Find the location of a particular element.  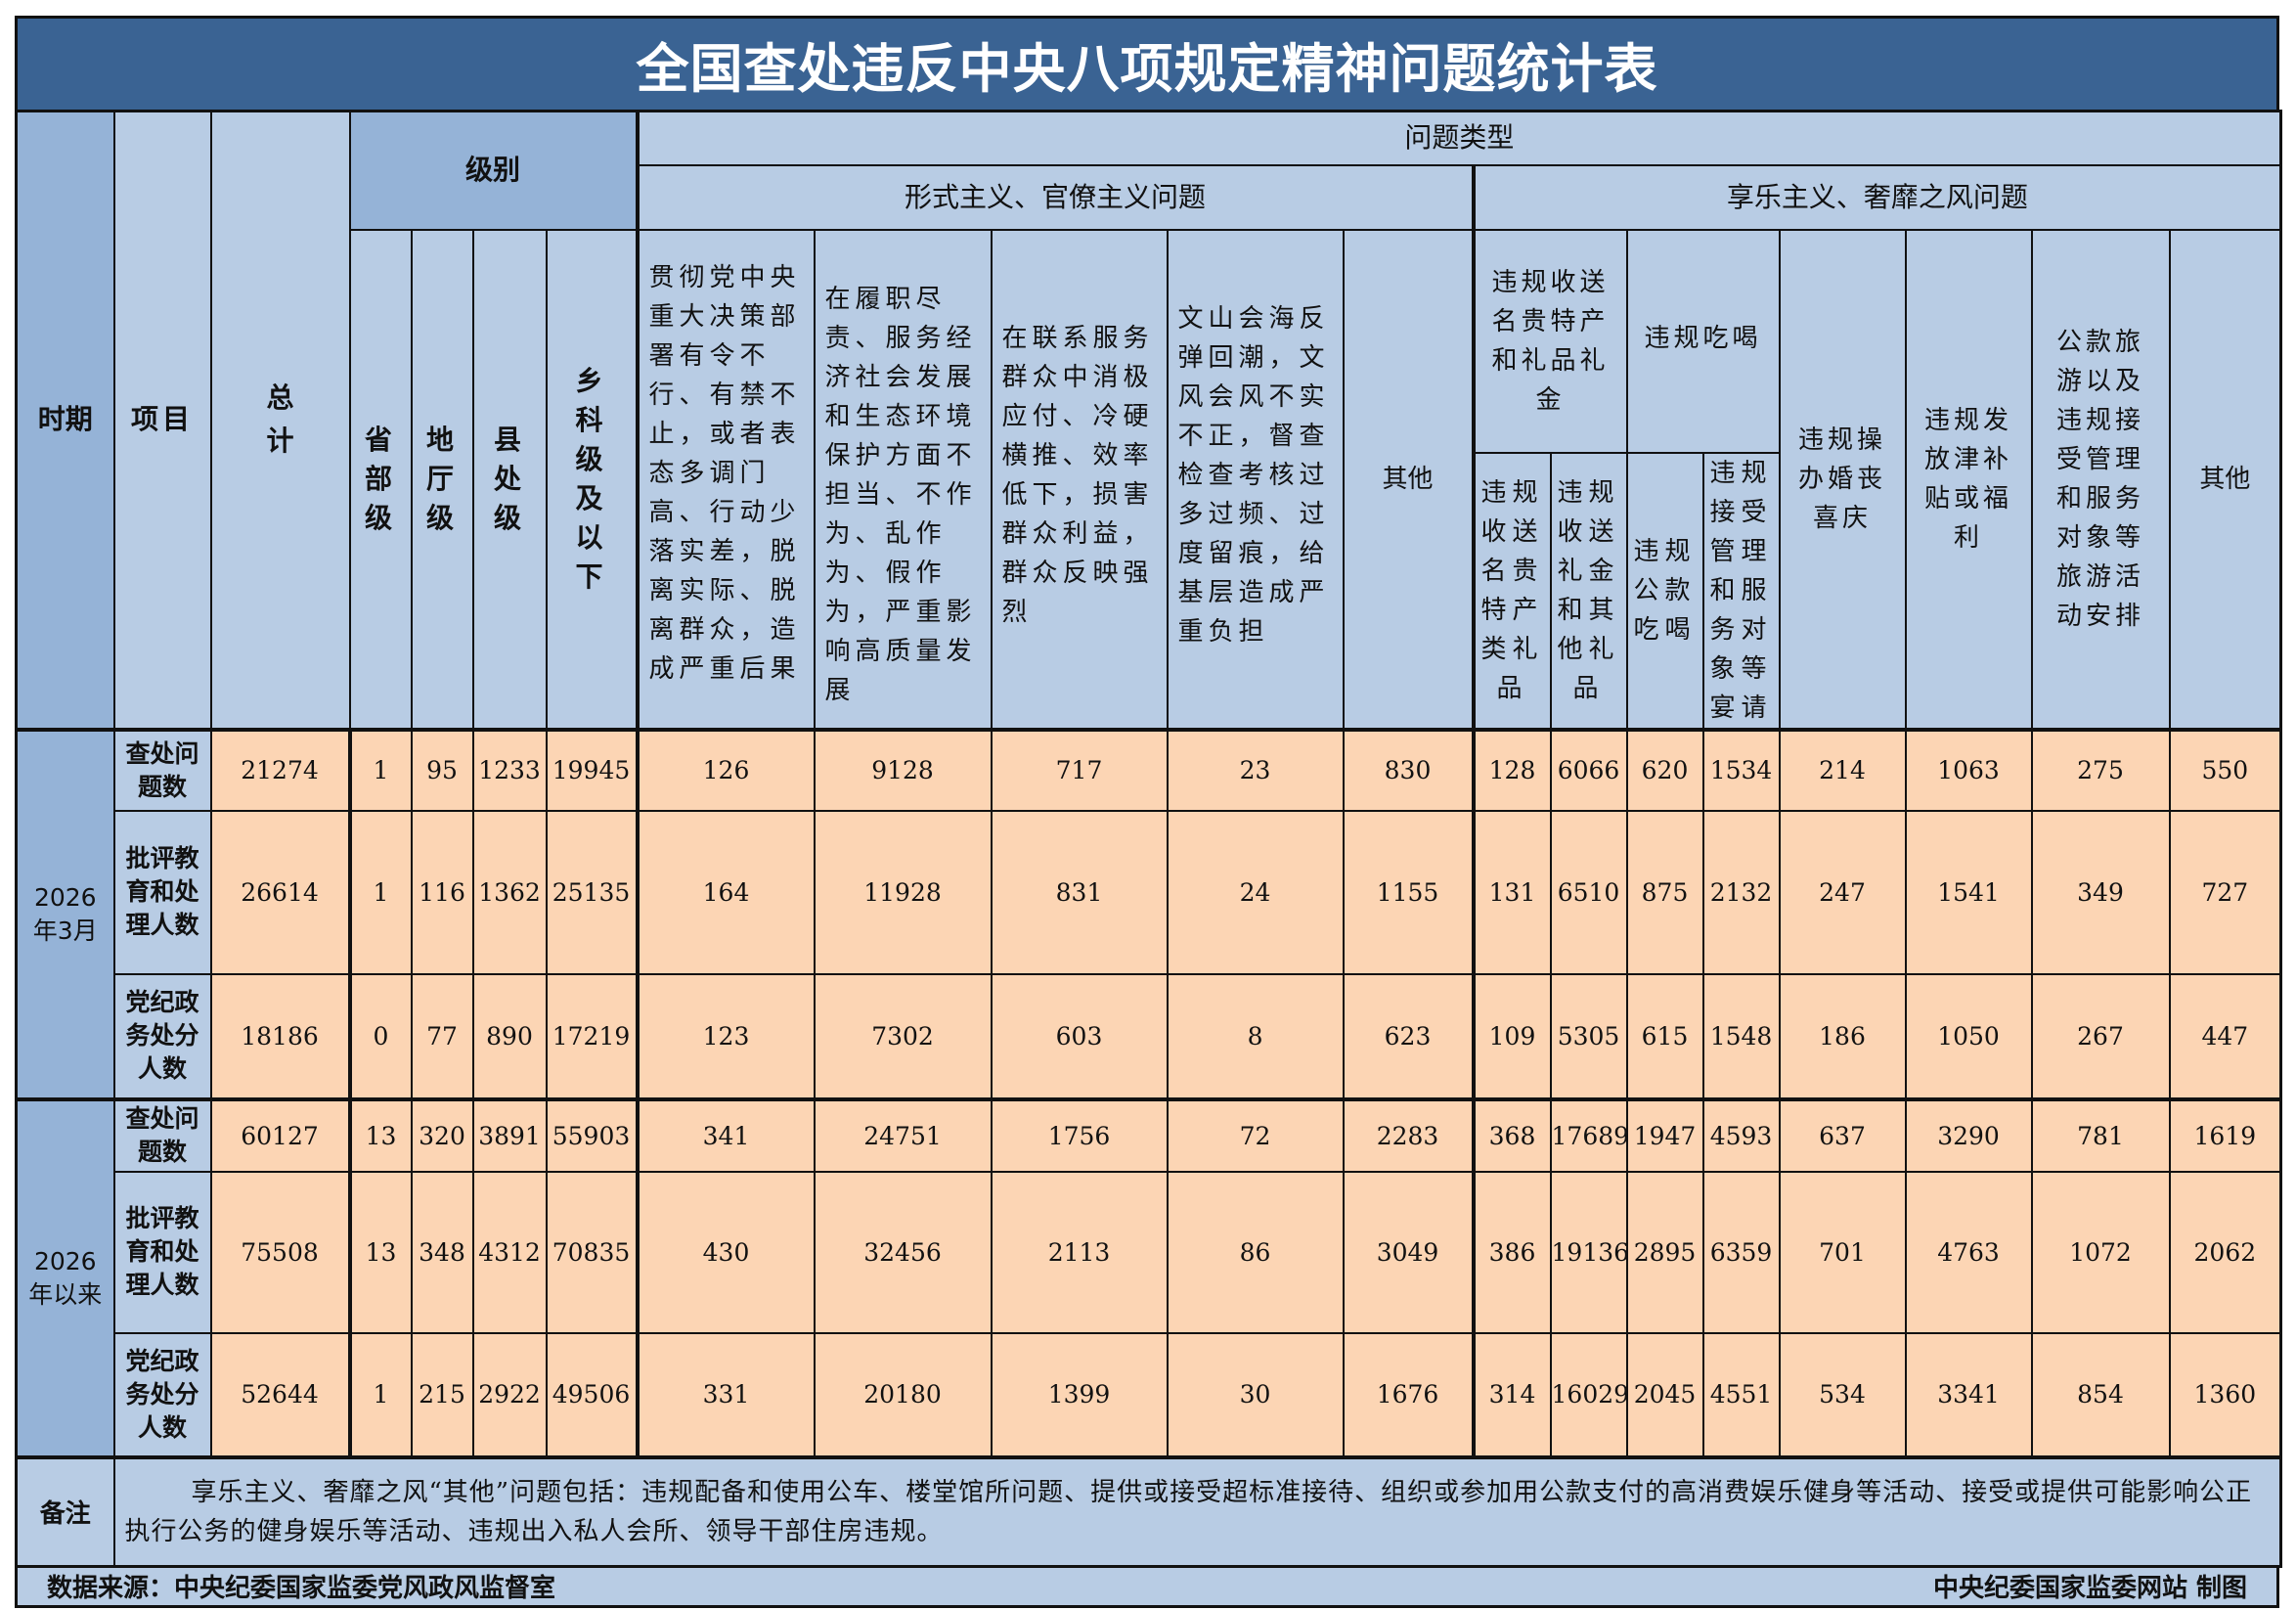

value-cell: 430 is located at coordinates (725, 1252).